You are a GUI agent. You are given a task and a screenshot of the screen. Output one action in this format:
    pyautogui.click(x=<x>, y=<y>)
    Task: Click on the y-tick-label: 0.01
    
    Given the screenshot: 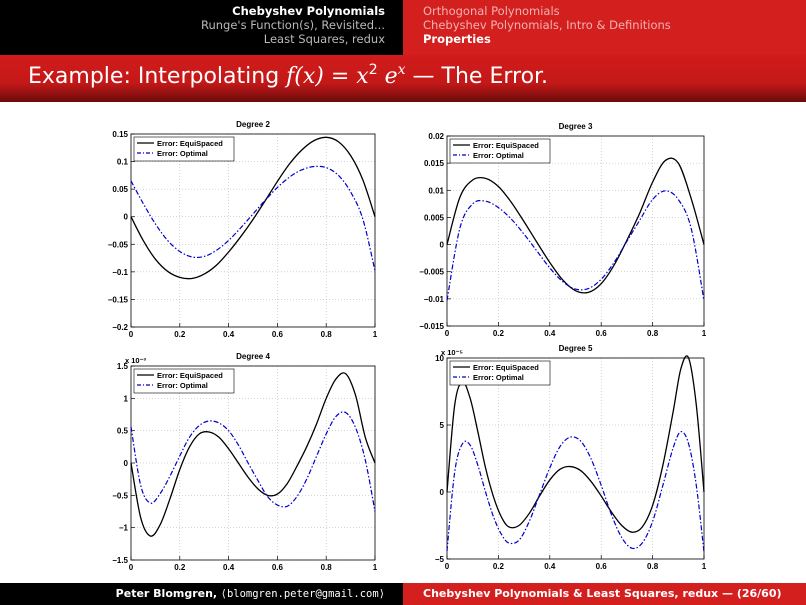 What is the action you would take?
    pyautogui.click(x=436, y=190)
    